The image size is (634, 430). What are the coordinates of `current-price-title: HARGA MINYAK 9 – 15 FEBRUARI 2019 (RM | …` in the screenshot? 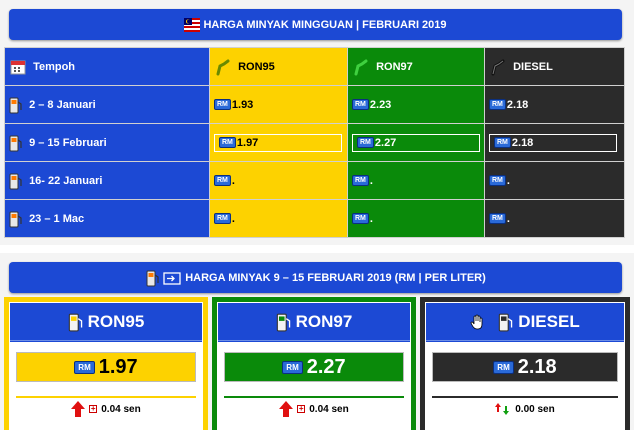 It's located at (335, 277).